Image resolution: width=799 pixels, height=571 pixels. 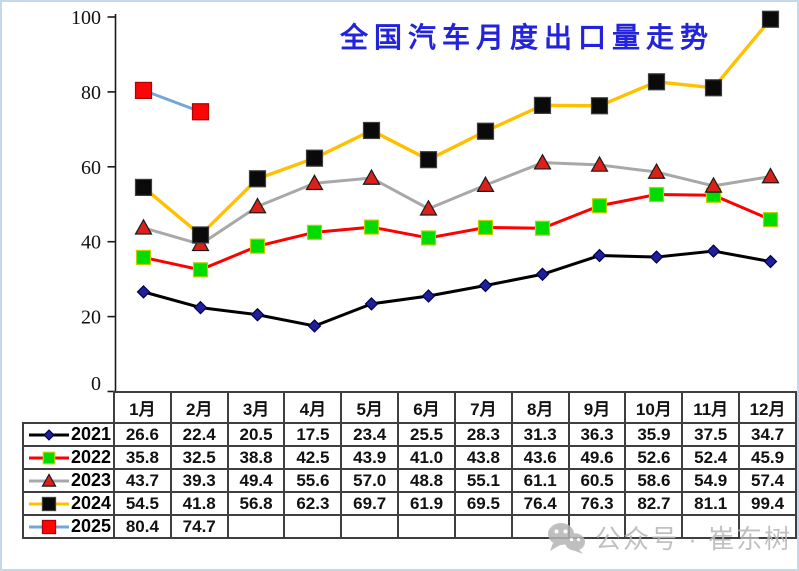 What do you see at coordinates (142, 457) in the screenshot?
I see `value-cell: 35.8` at bounding box center [142, 457].